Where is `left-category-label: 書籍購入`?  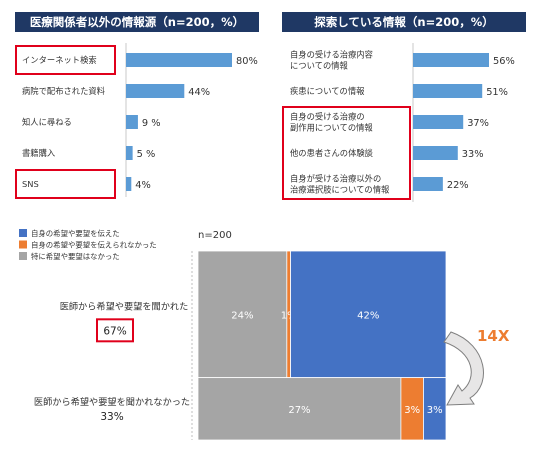 left-category-label: 書籍購入 is located at coordinates (38, 153).